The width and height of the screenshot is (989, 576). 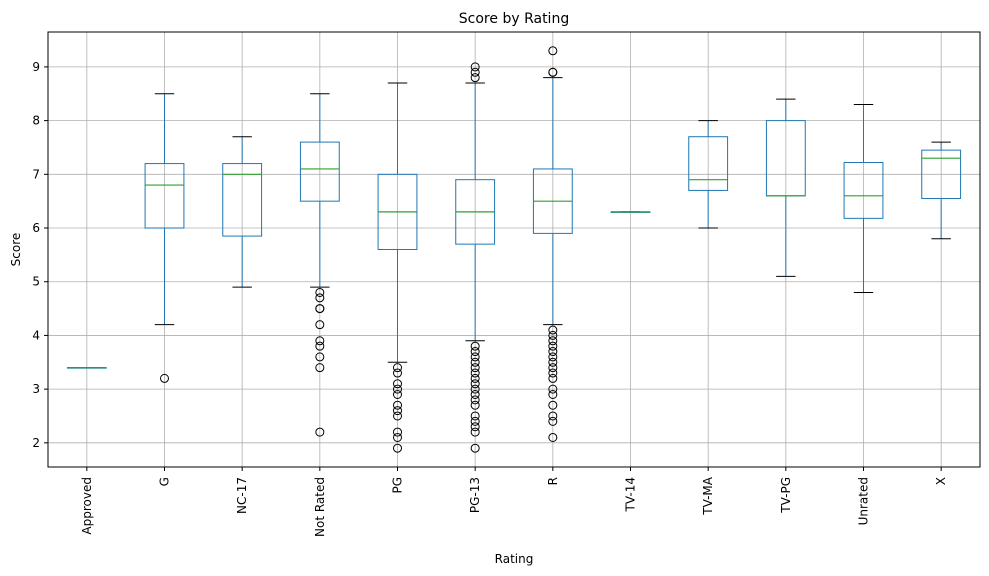 I want to click on x-tick-label: PG, so click(x=398, y=485).